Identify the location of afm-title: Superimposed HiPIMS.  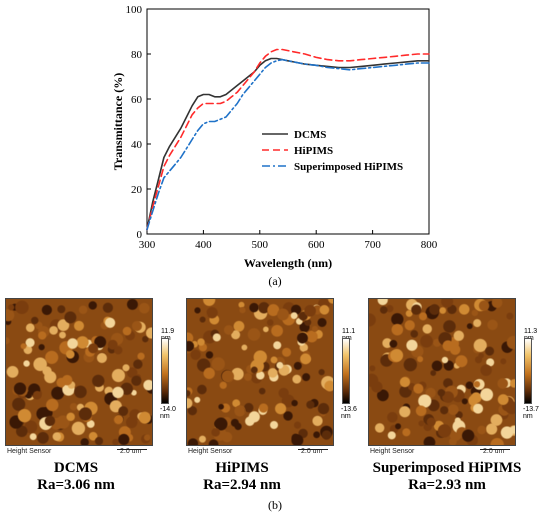
(447, 468).